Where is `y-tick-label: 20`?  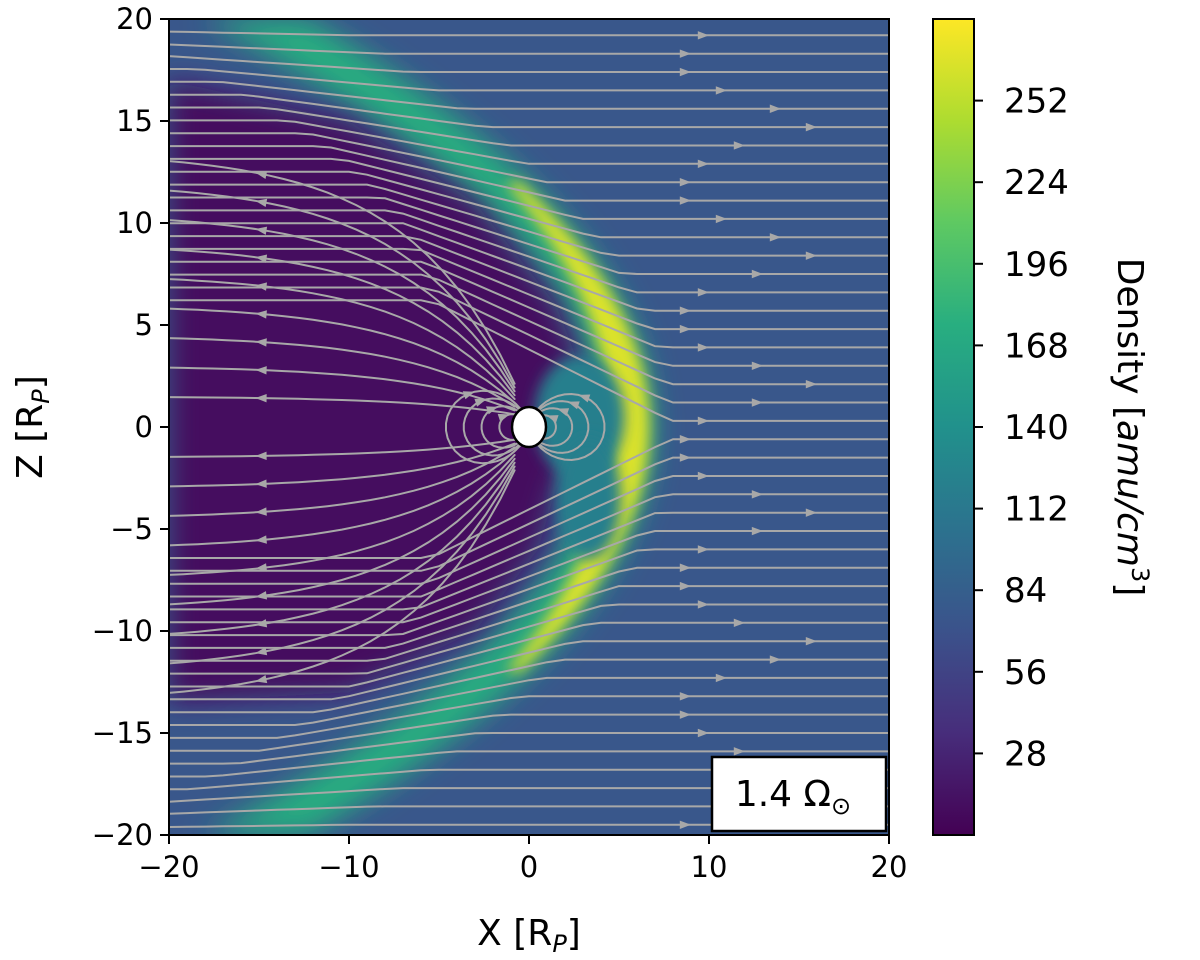
y-tick-label: 20 is located at coordinates (134, 19).